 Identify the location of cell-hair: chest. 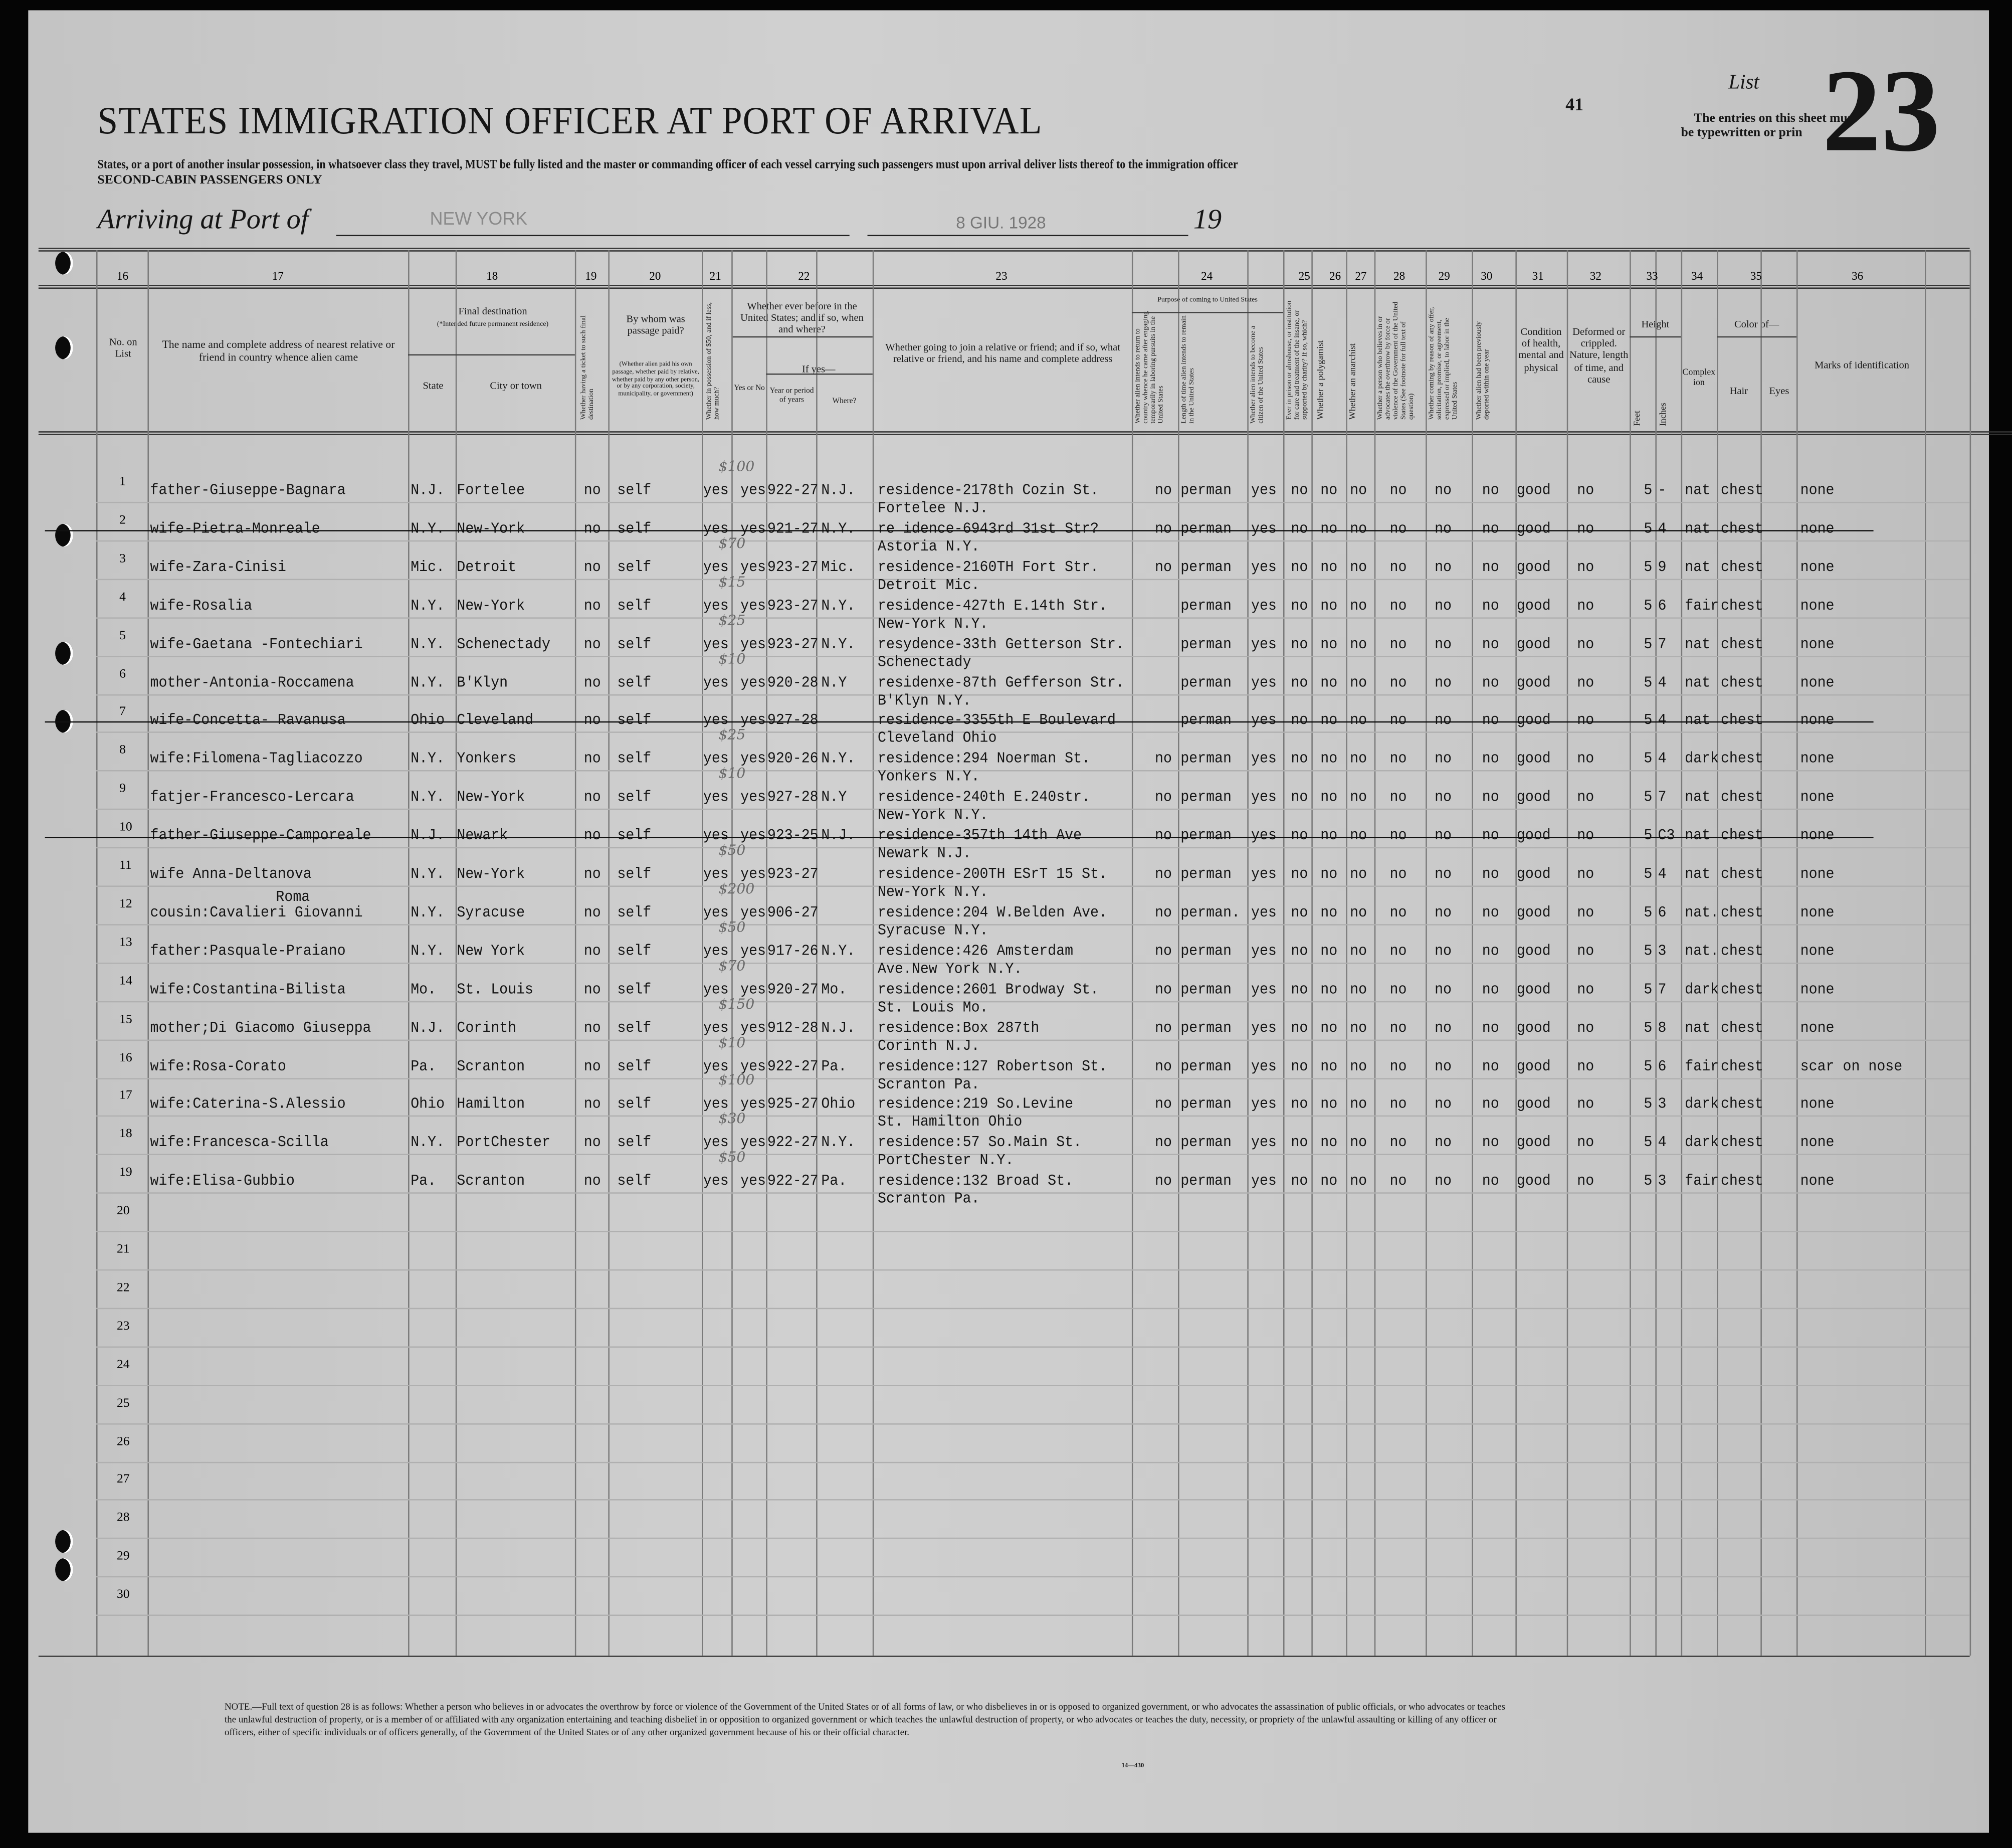
(1741, 605).